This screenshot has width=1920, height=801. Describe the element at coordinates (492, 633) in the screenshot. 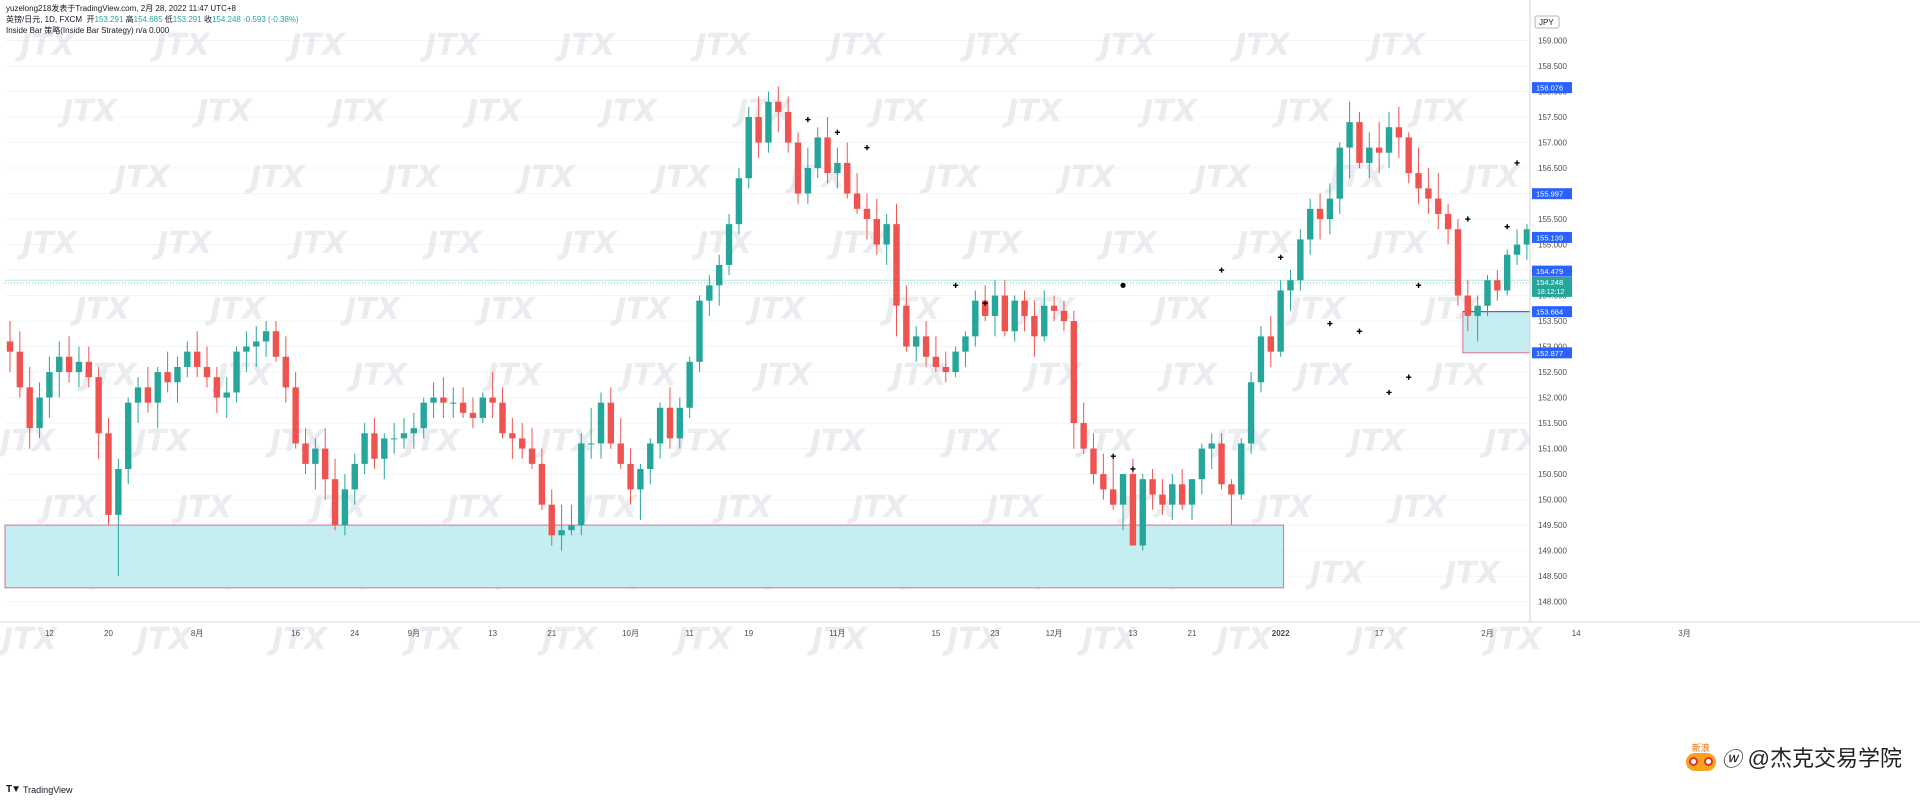

I see `time-tick-label: 13` at that location.